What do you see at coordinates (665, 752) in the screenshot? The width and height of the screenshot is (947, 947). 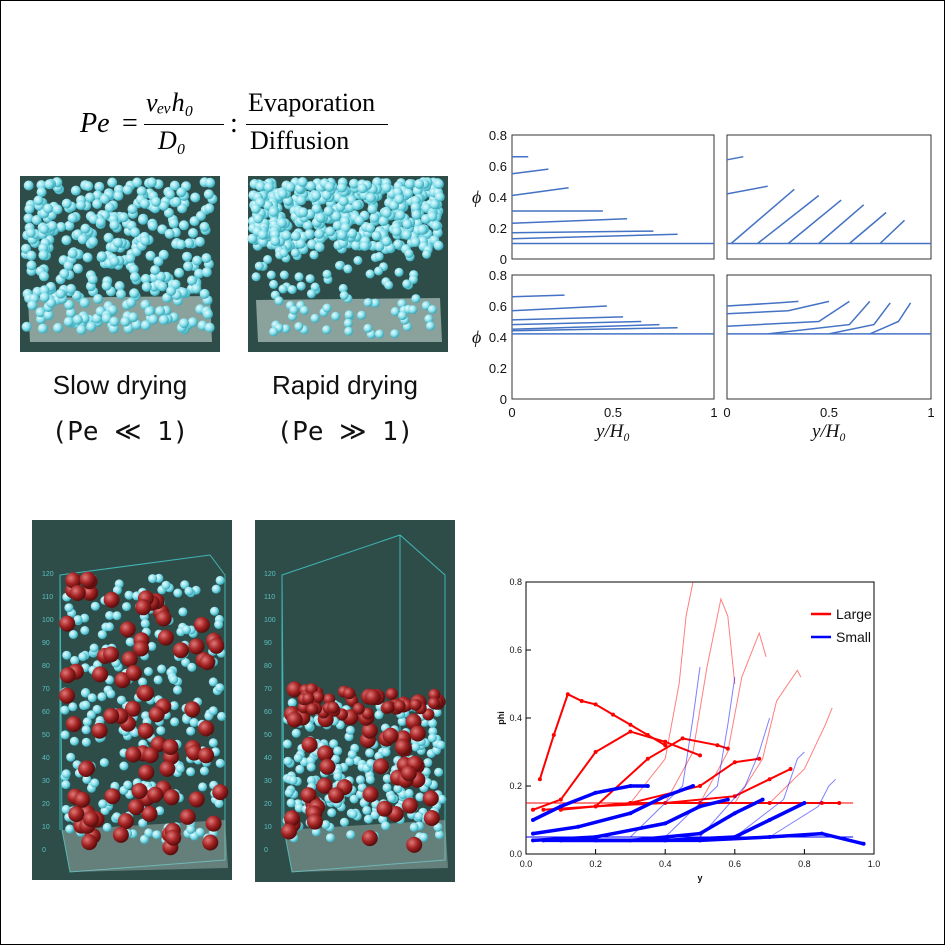 I see `phi-series-Small-thin1` at bounding box center [665, 752].